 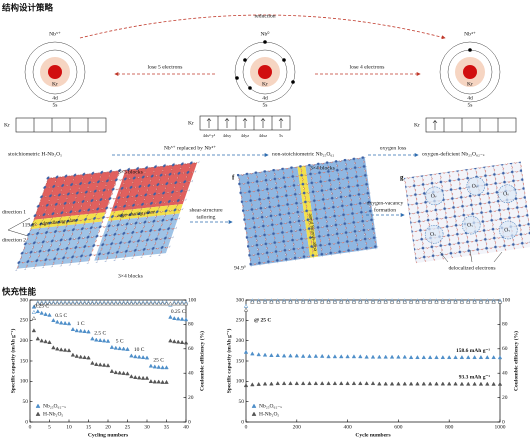 I want to click on x-axis-label: Cycling numbers, so click(x=108, y=435).